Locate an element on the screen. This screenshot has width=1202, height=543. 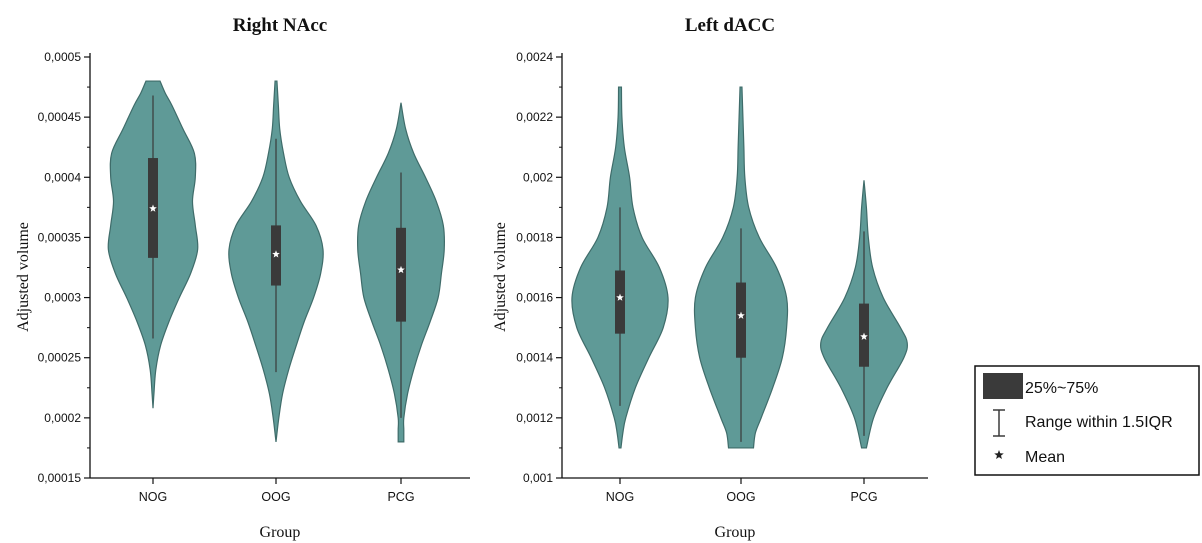
chart-title: Right NAcc is located at coordinates (280, 25).